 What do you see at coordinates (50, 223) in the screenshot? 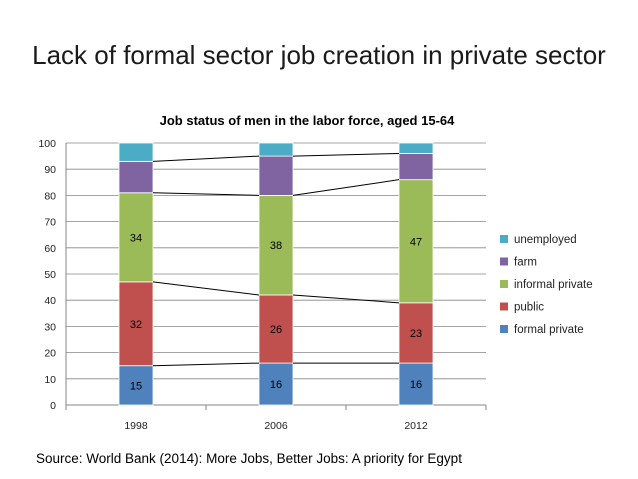
I see `y-tick-label: 70` at bounding box center [50, 223].